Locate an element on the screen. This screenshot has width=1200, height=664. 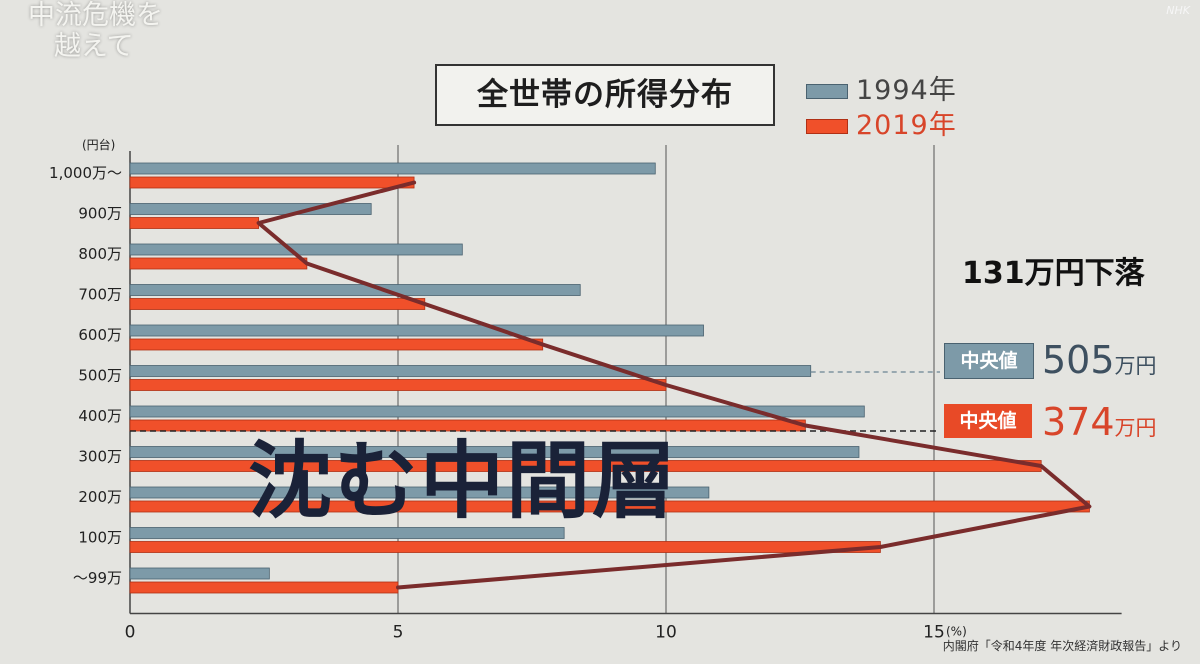
legend-entry-2019: 2019年 is located at coordinates (881, 122).